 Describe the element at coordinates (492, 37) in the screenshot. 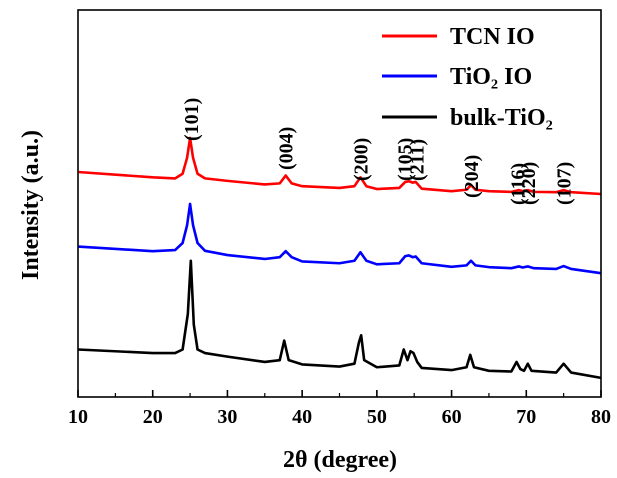

I see `legend-label: TCN IO` at that location.